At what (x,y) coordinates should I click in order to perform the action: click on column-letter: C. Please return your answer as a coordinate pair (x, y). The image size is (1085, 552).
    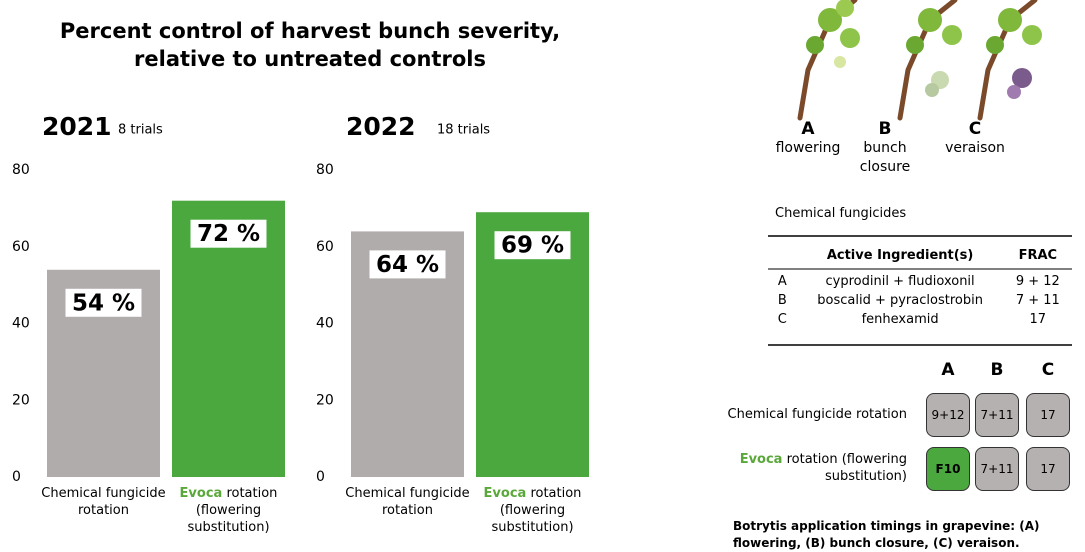
    Looking at the image, I should click on (1048, 370).